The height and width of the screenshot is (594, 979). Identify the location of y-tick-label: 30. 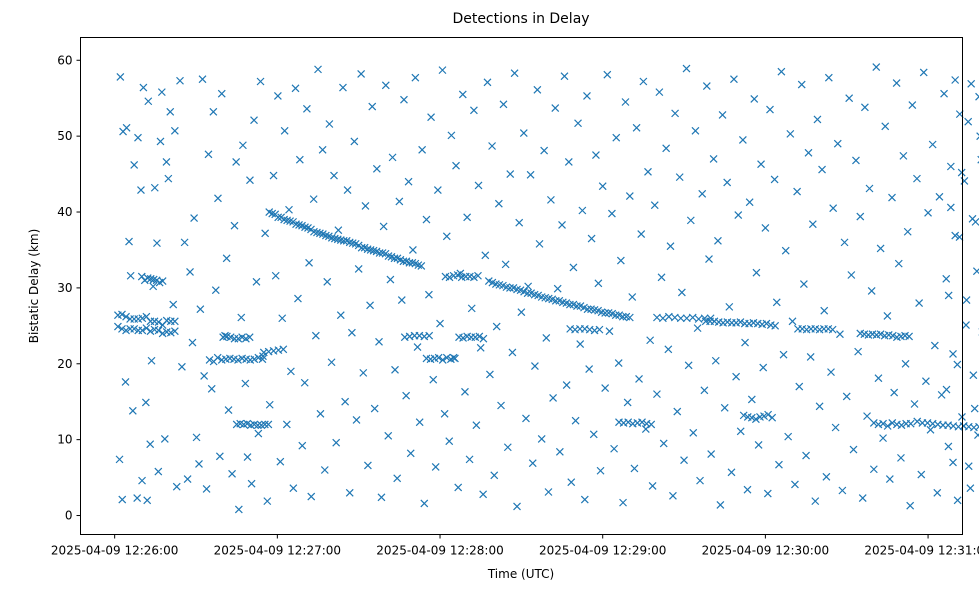
(64, 288).